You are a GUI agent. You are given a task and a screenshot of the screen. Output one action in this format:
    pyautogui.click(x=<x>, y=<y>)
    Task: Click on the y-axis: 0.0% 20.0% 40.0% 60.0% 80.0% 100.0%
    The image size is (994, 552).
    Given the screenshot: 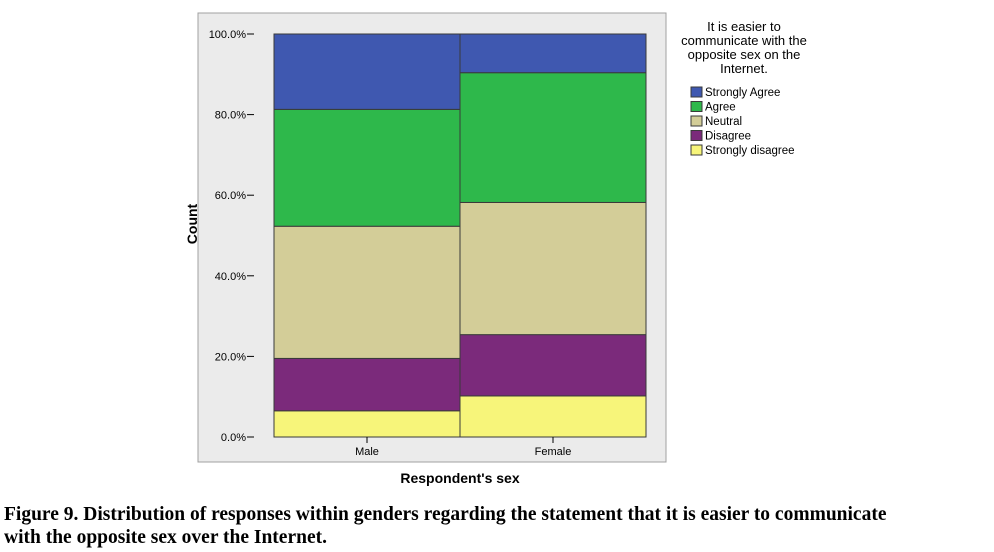 What is the action you would take?
    pyautogui.click(x=231, y=236)
    